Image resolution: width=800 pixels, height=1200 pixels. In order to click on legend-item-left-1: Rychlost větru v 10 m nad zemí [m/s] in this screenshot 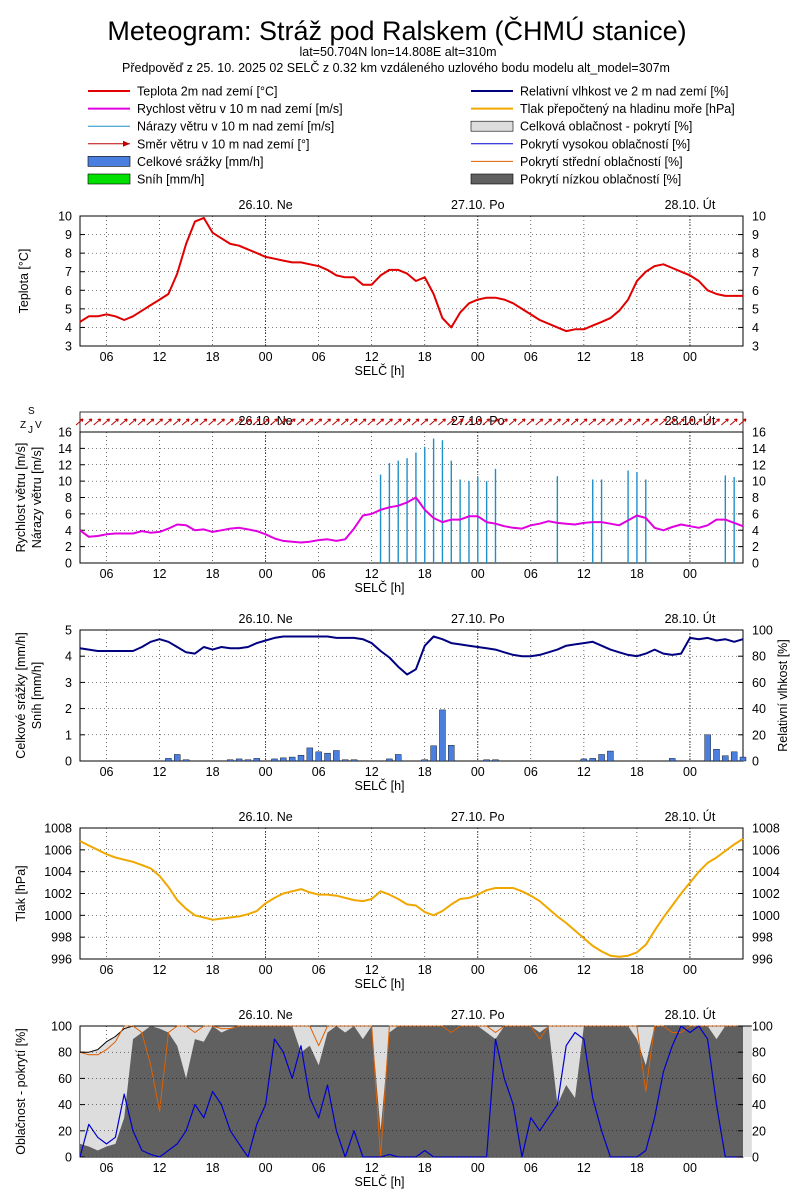, I will do `click(215, 109)`.